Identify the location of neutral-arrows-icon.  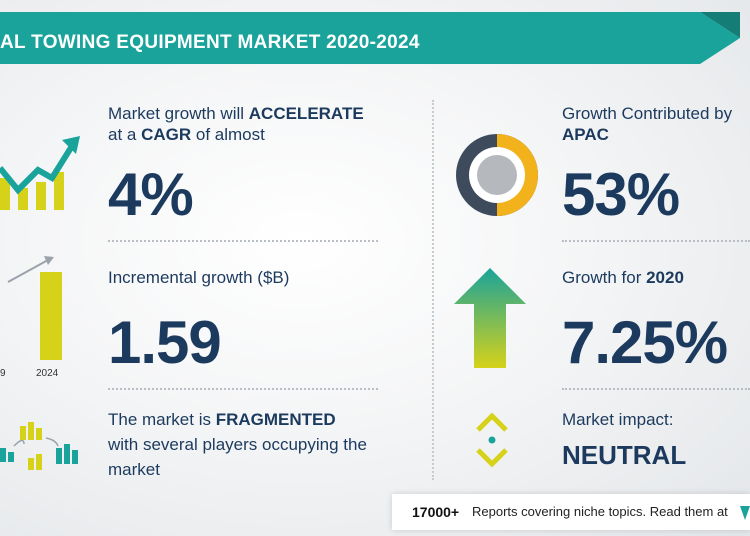
(492, 440).